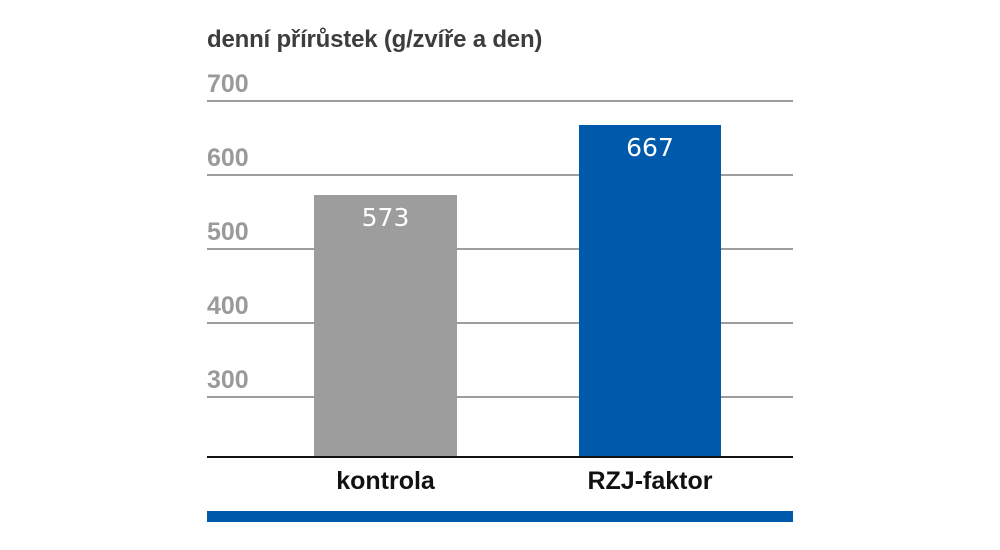  I want to click on bar-kontrola: 573, so click(385, 325).